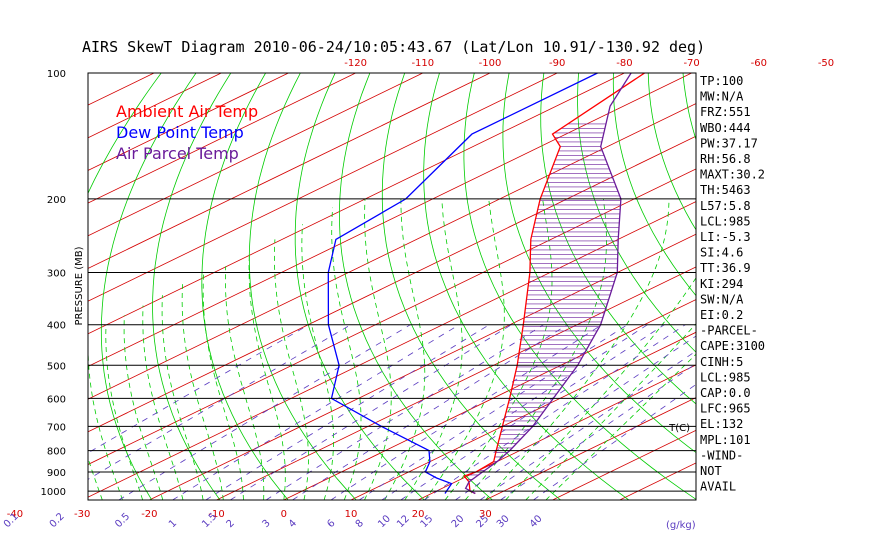  I want to click on bottom-temp-tick: 10, so click(351, 514).